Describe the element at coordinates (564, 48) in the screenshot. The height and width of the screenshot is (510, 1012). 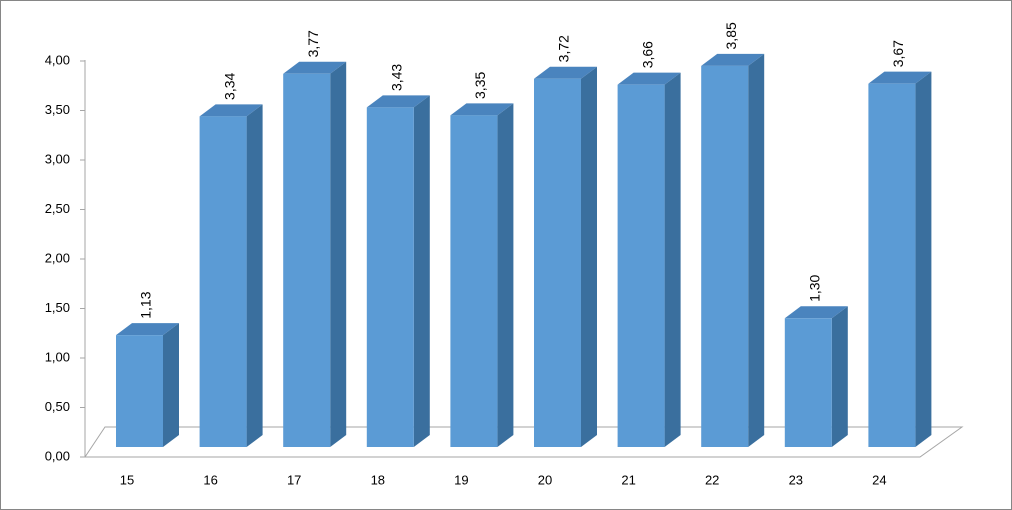
I see `value-label: 3,72` at that location.